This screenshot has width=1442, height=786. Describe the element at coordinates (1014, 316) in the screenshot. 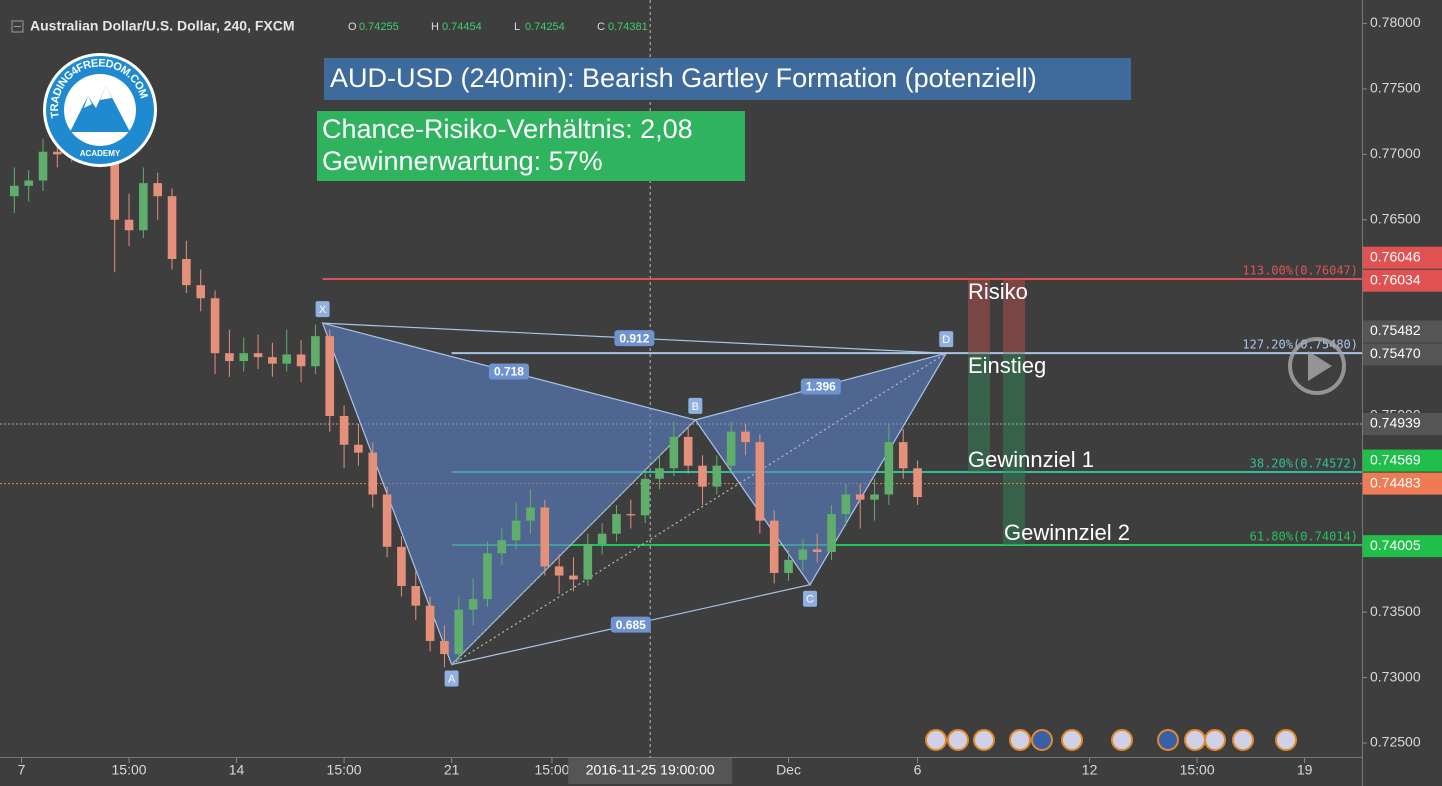

I see `risk-box` at that location.